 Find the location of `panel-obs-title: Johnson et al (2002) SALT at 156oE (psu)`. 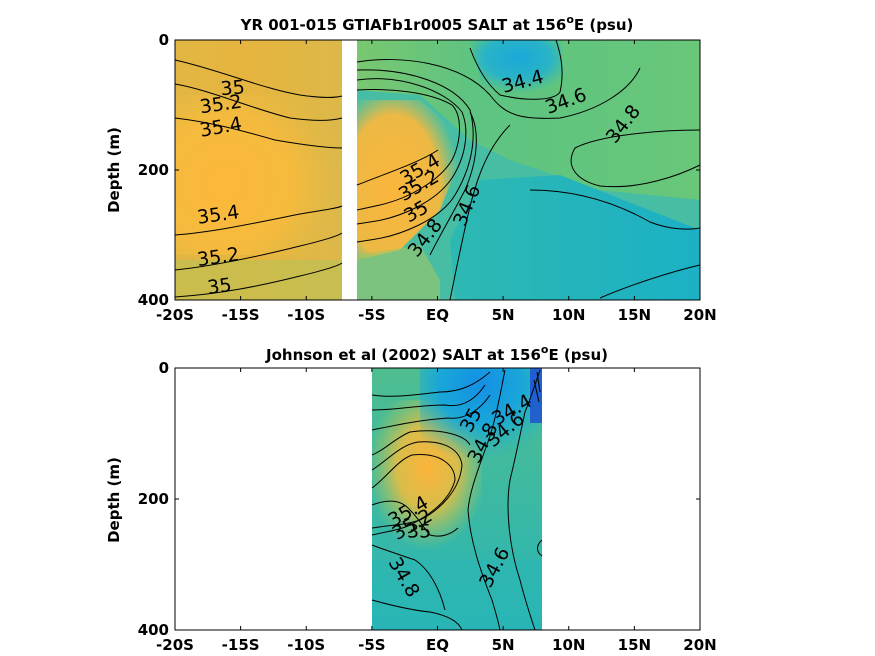

panel-obs-title: Johnson et al (2002) SALT at 156oE (psu) is located at coordinates (436, 353).